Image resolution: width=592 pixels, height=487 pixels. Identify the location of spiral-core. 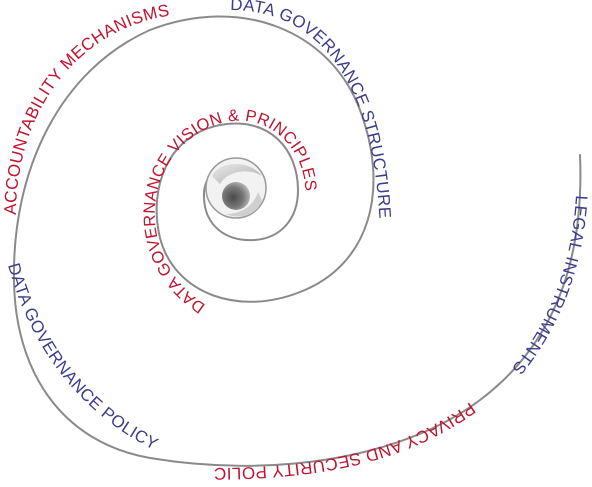
(236, 188).